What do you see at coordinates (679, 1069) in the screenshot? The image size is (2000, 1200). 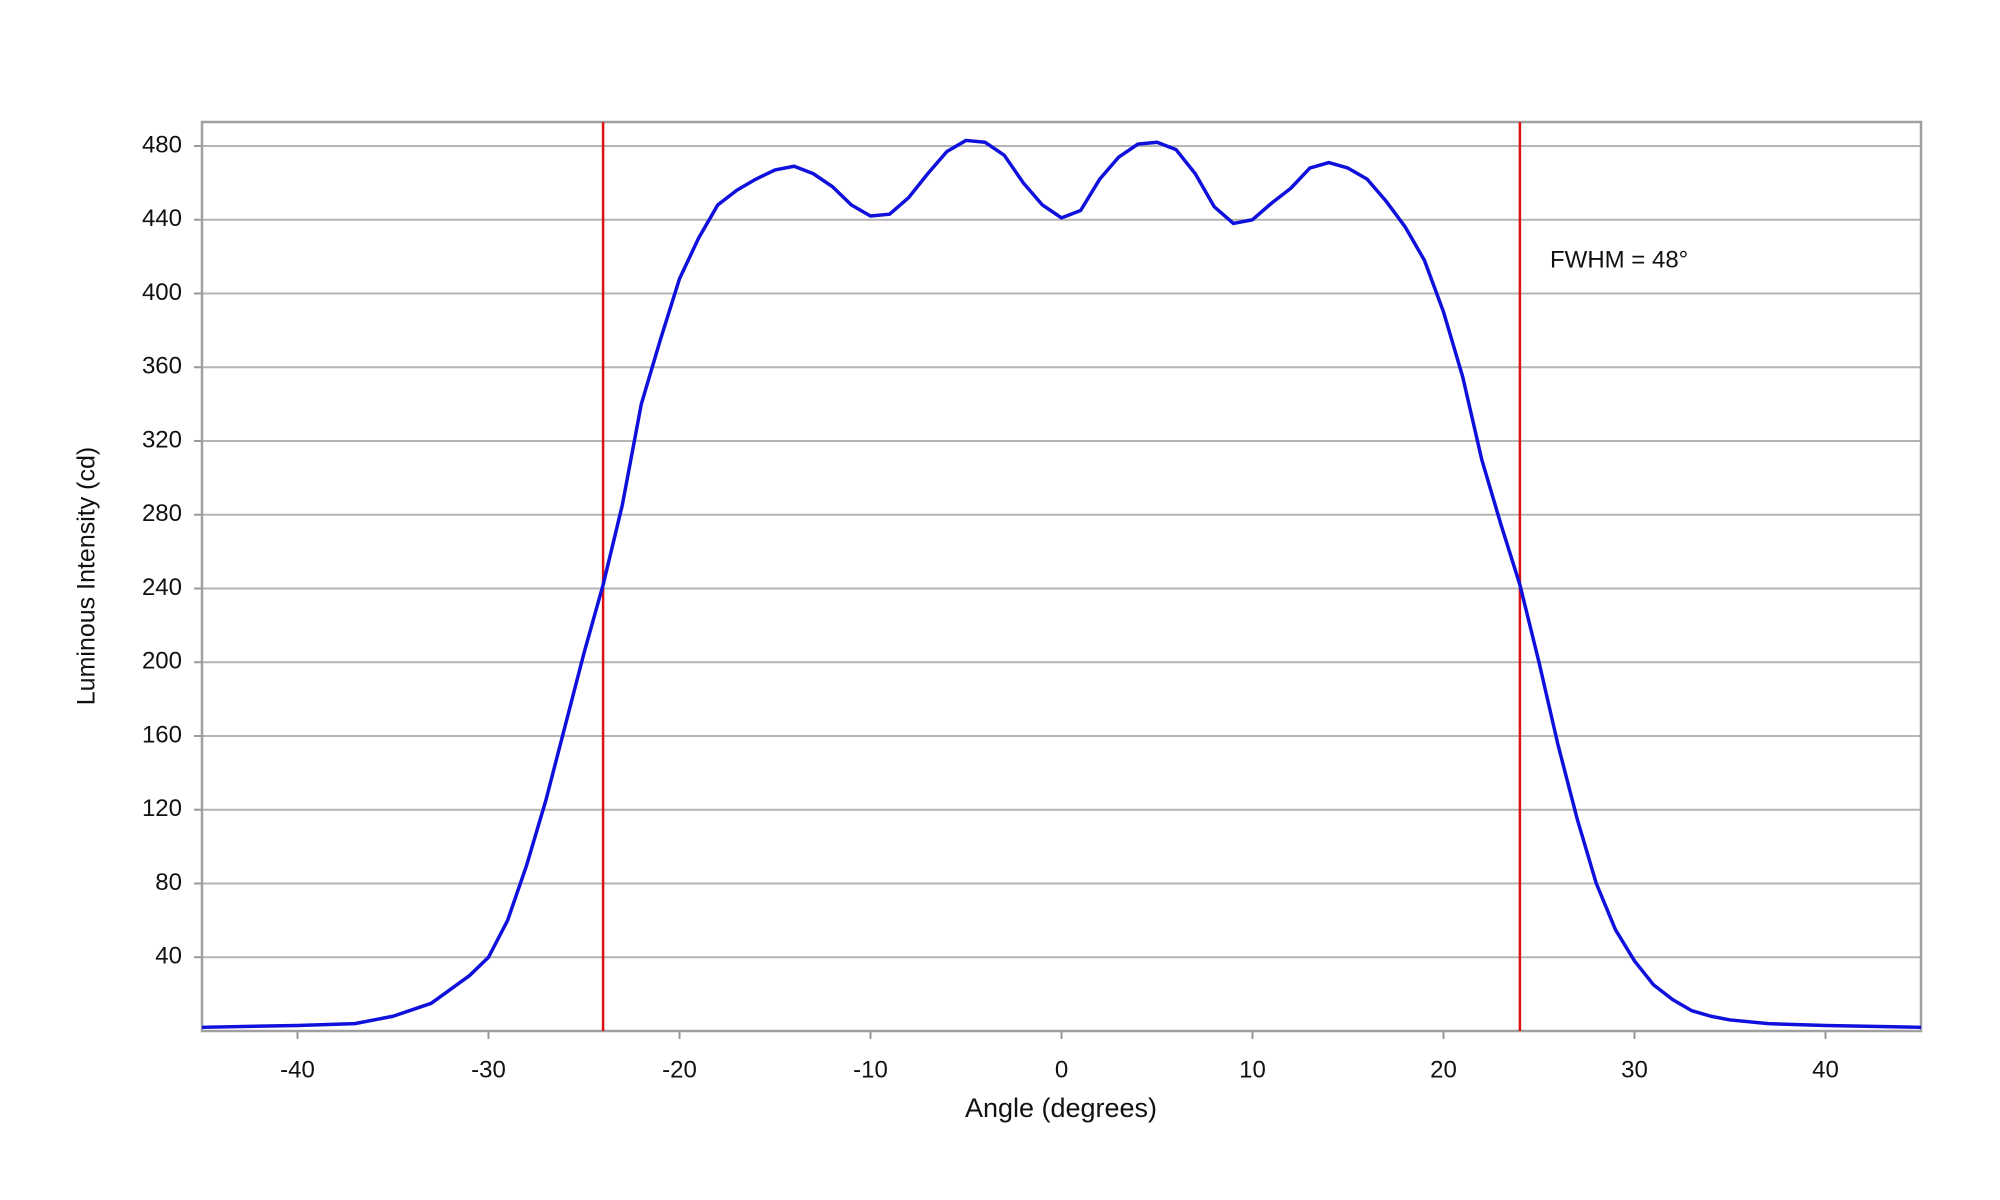 I see `x-tick-label: -20` at bounding box center [679, 1069].